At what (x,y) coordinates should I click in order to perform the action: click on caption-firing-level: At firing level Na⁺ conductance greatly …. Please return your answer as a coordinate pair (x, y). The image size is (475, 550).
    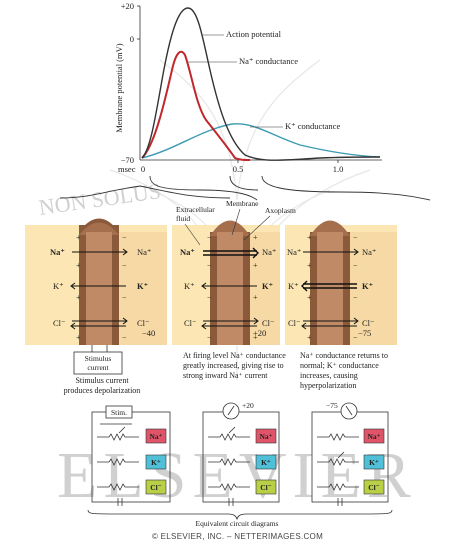
    Looking at the image, I should click on (234, 365).